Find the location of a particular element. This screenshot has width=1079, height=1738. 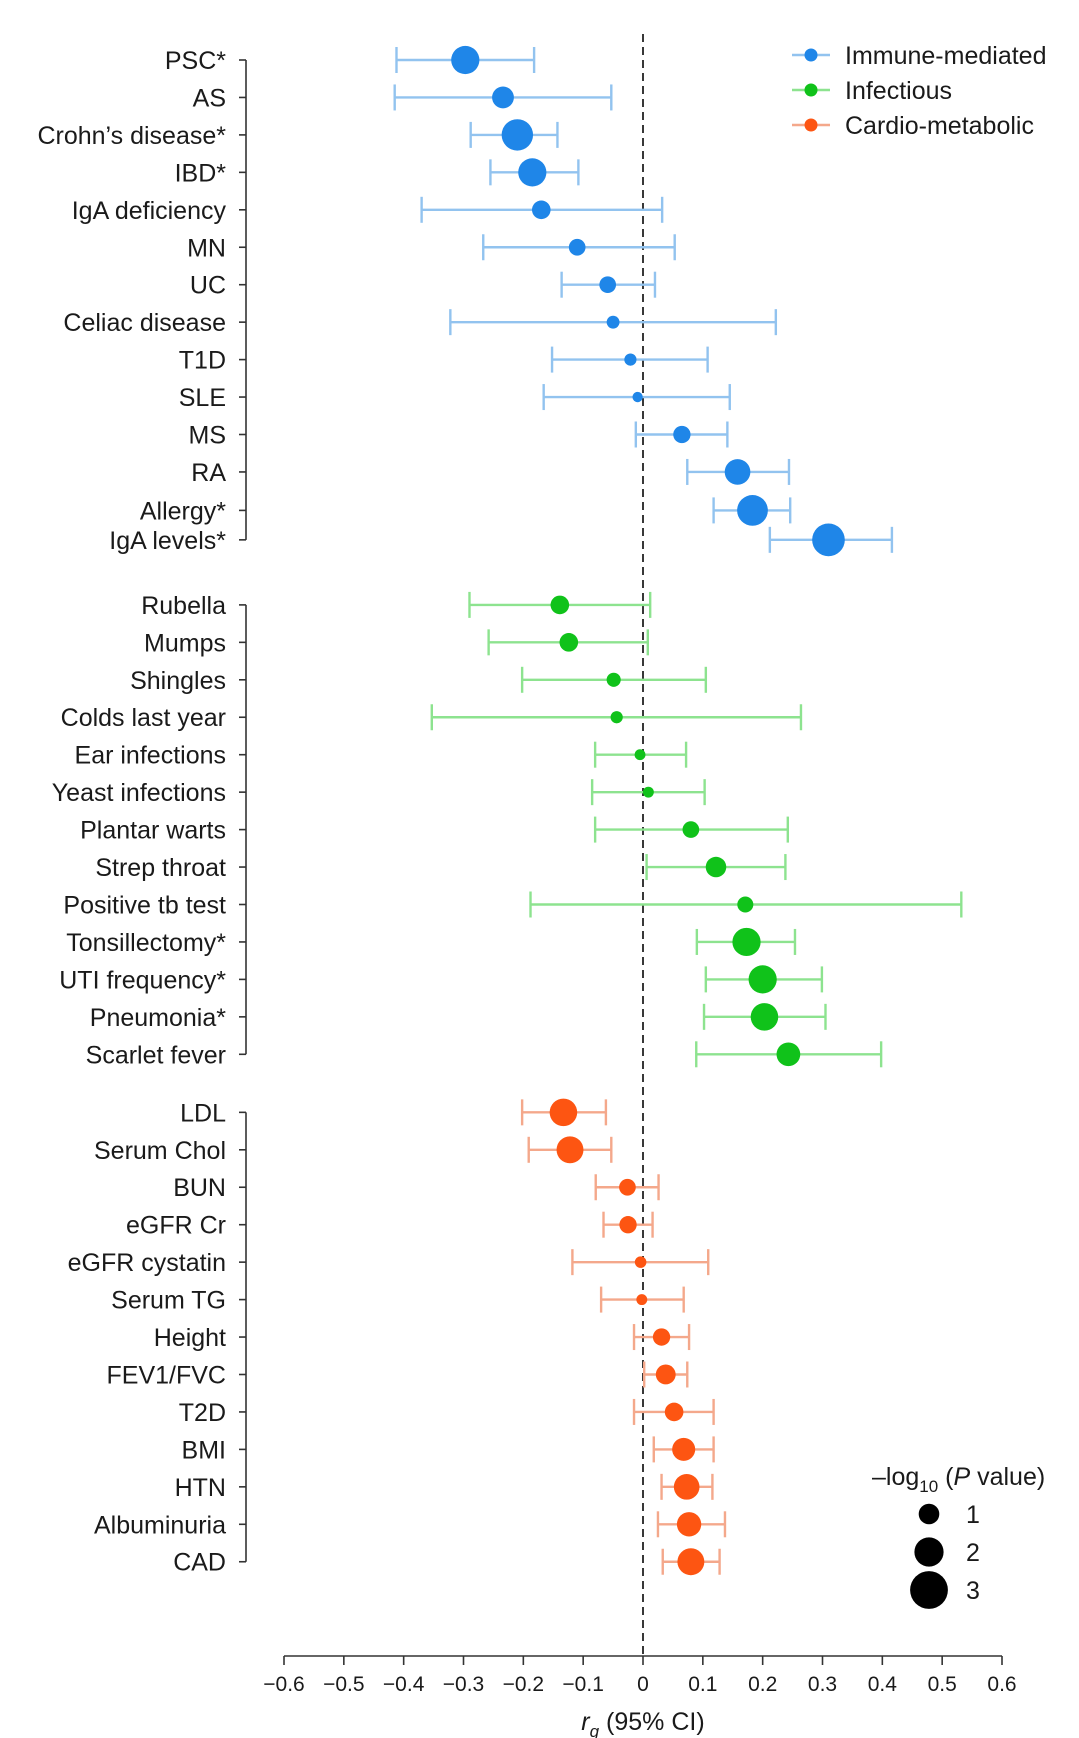

category-label-colds-last-year: Colds last year is located at coordinates (143, 718).